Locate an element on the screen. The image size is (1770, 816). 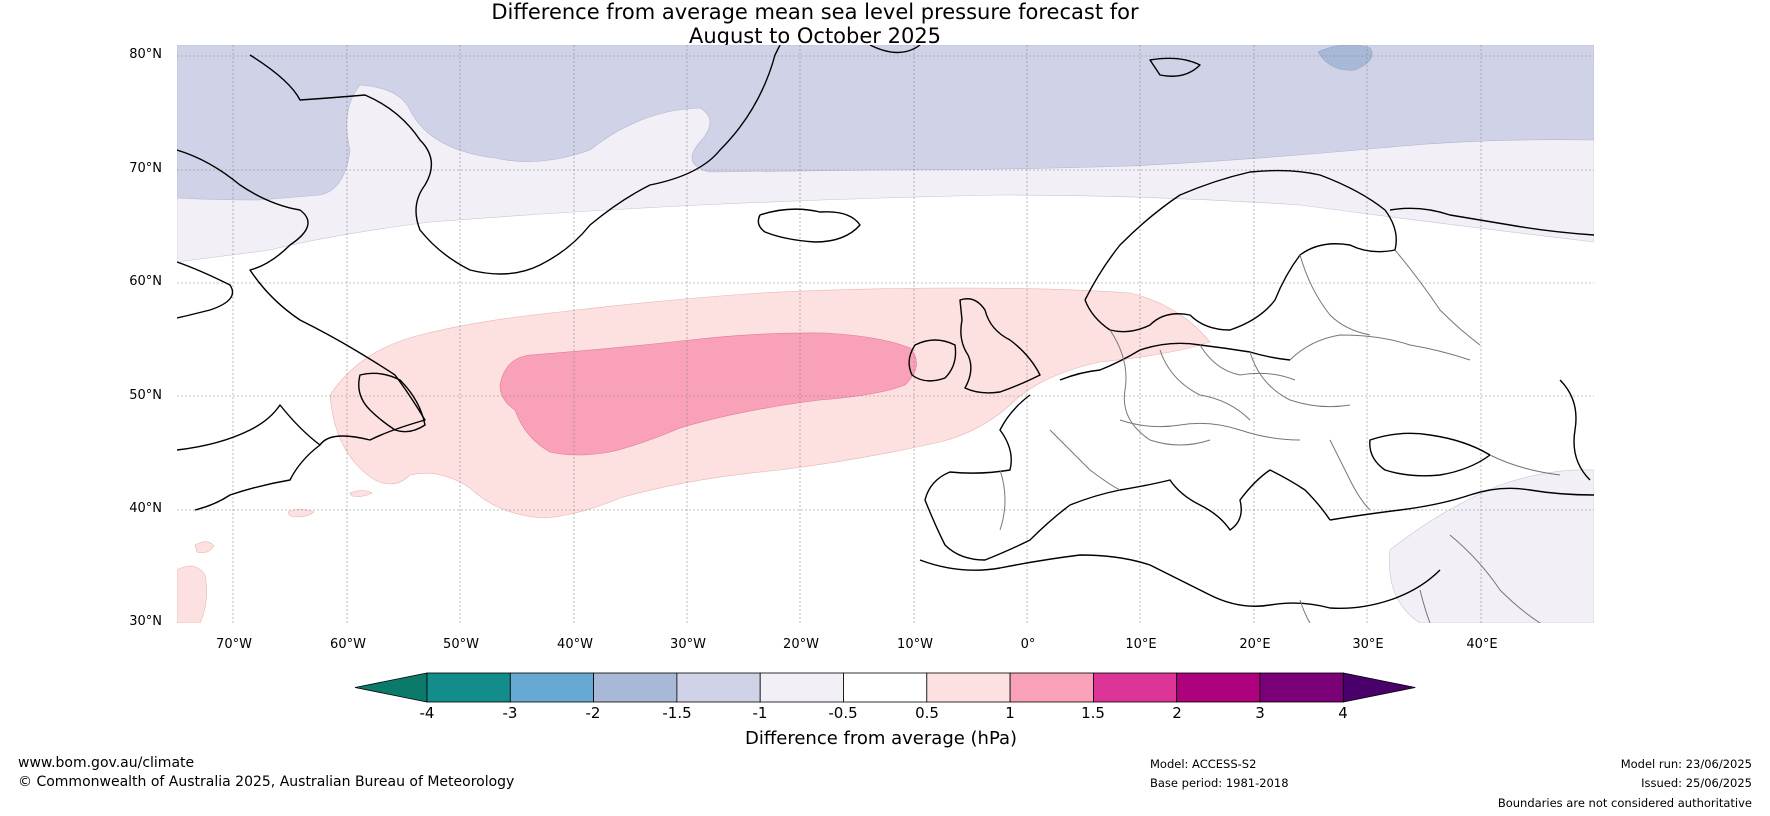
footer-model: Model: ACCESS-S2 is located at coordinates (1203, 764).